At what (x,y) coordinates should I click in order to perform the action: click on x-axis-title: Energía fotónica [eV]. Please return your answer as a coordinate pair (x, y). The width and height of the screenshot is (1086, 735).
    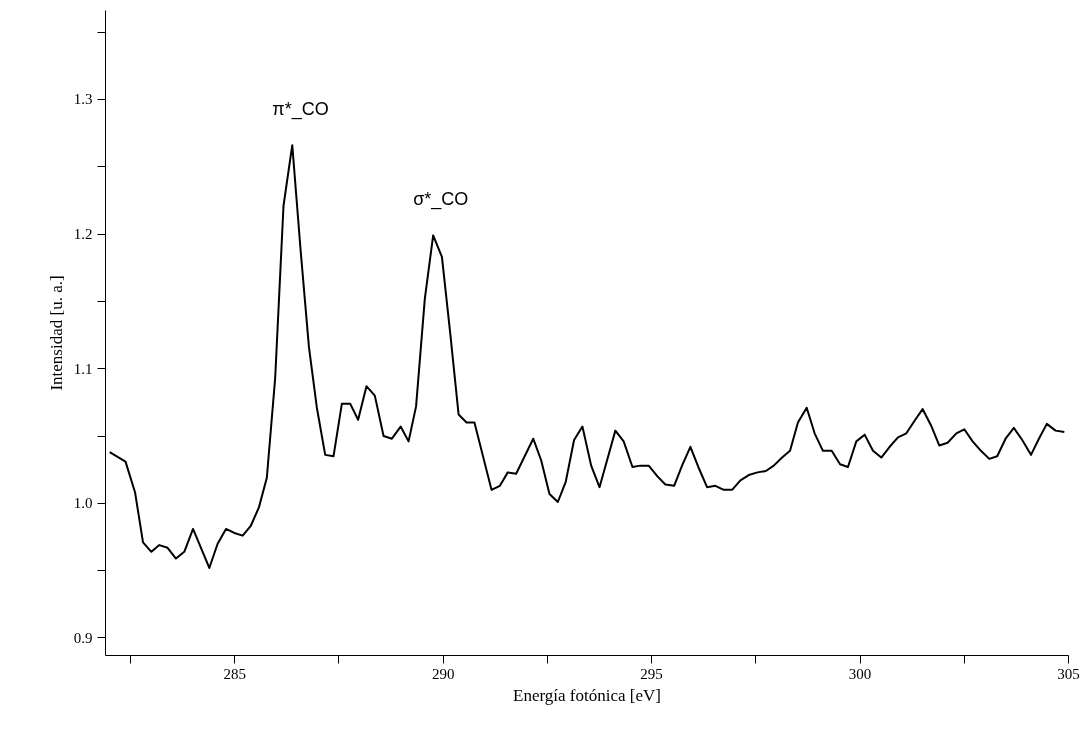
    Looking at the image, I should click on (587, 695).